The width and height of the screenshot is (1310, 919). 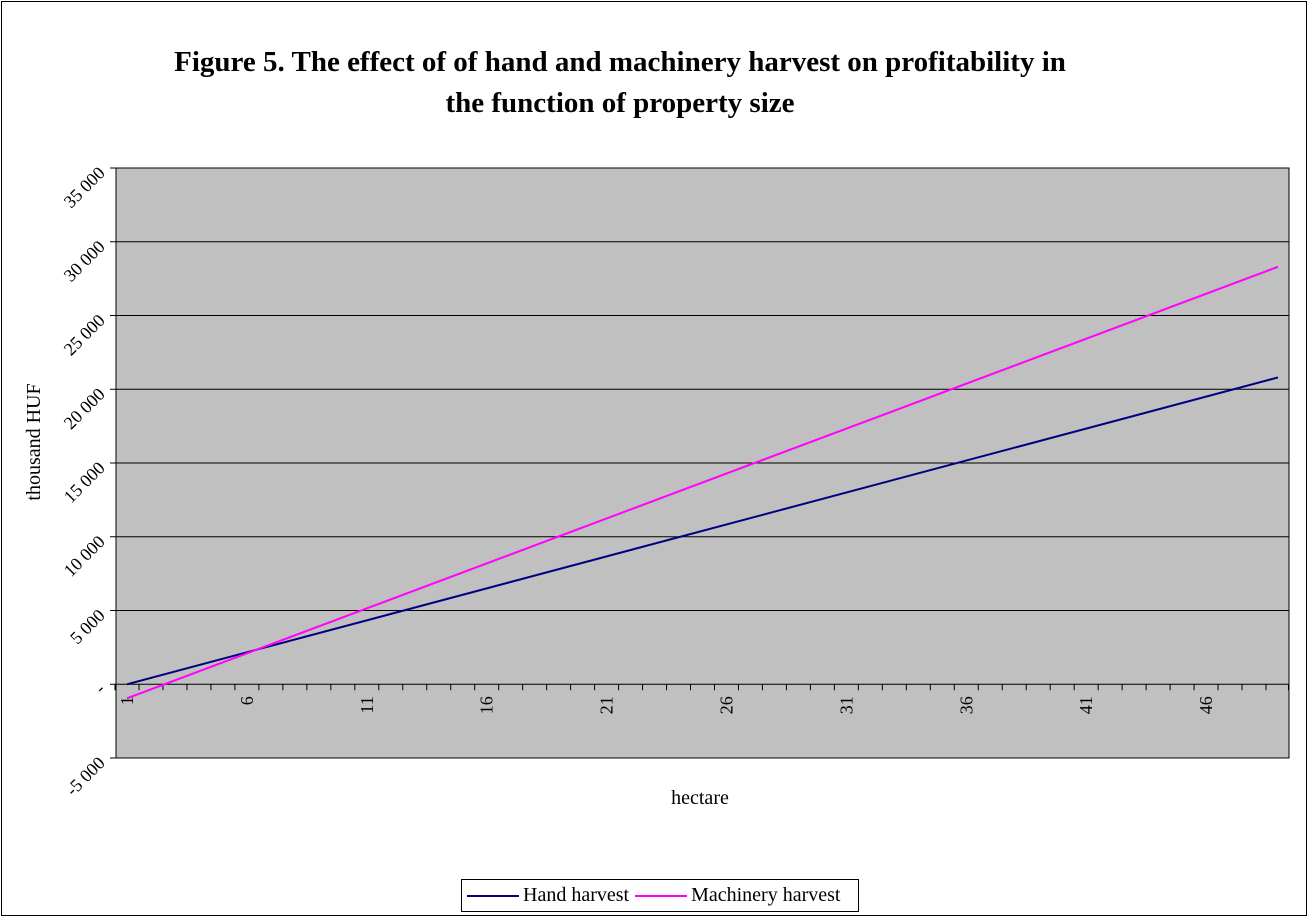 What do you see at coordinates (84, 187) in the screenshot?
I see `y-tick-label: 35 000` at bounding box center [84, 187].